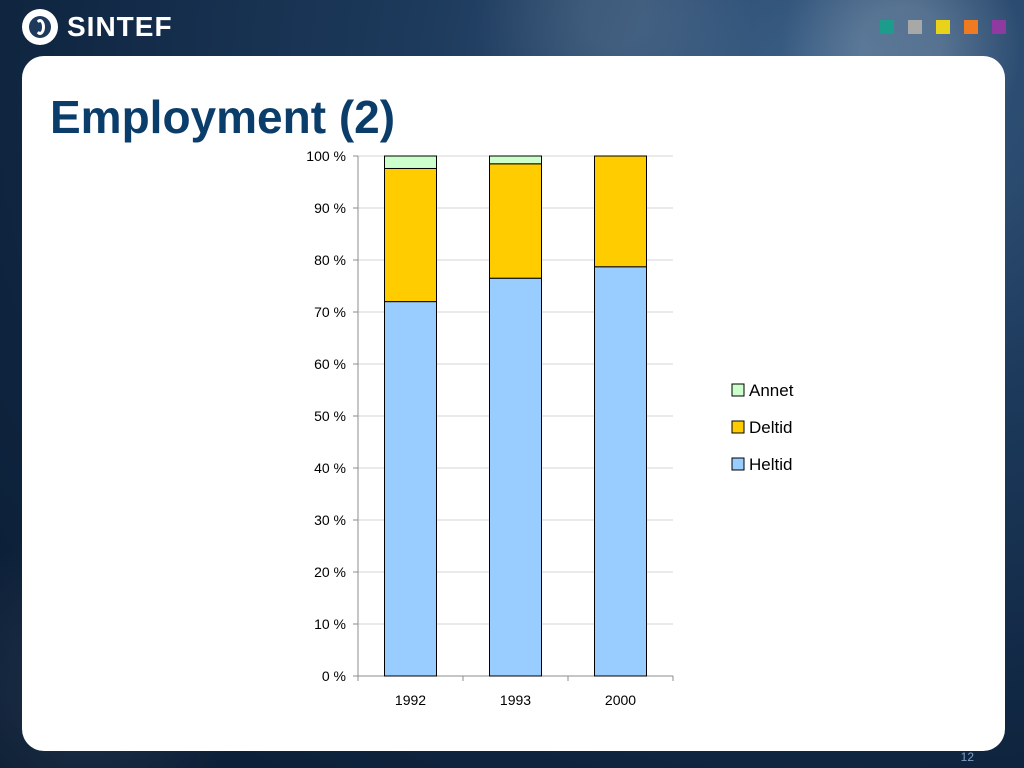  What do you see at coordinates (330, 208) in the screenshot?
I see `y-tick-label: 90 %` at bounding box center [330, 208].